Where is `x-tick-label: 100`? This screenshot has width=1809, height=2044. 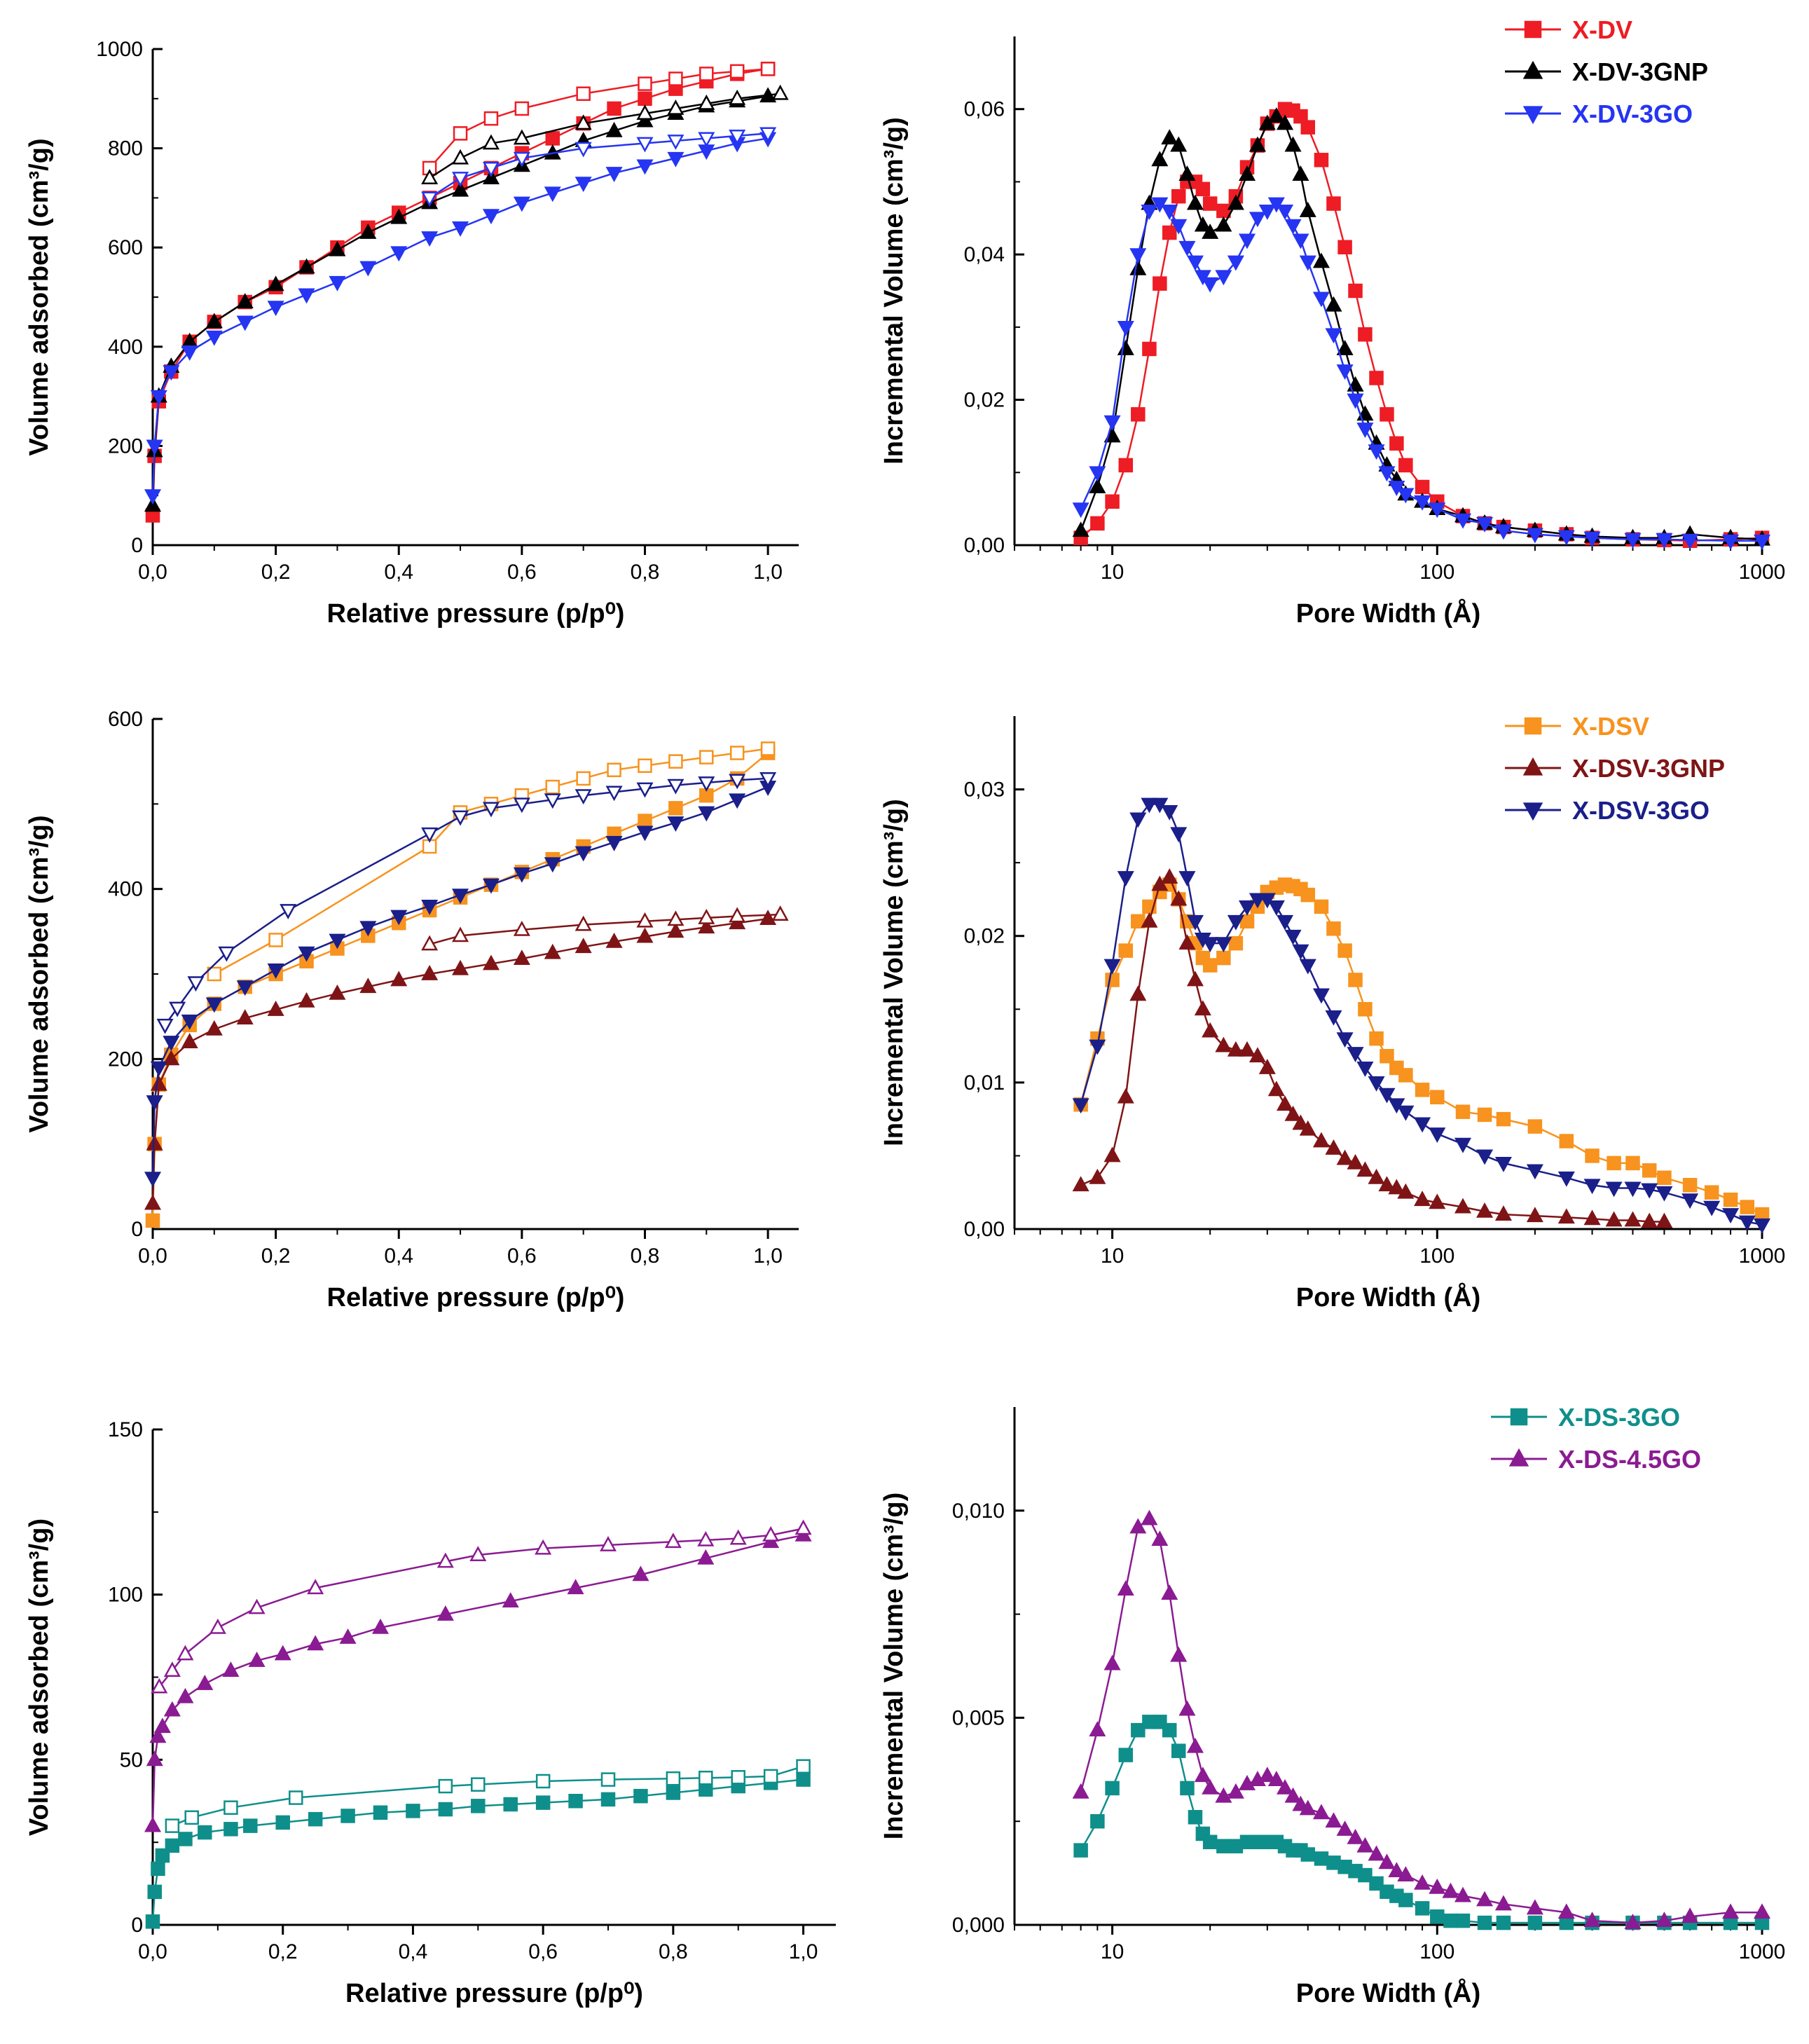
x-tick-label: 100 is located at coordinates (1436, 572).